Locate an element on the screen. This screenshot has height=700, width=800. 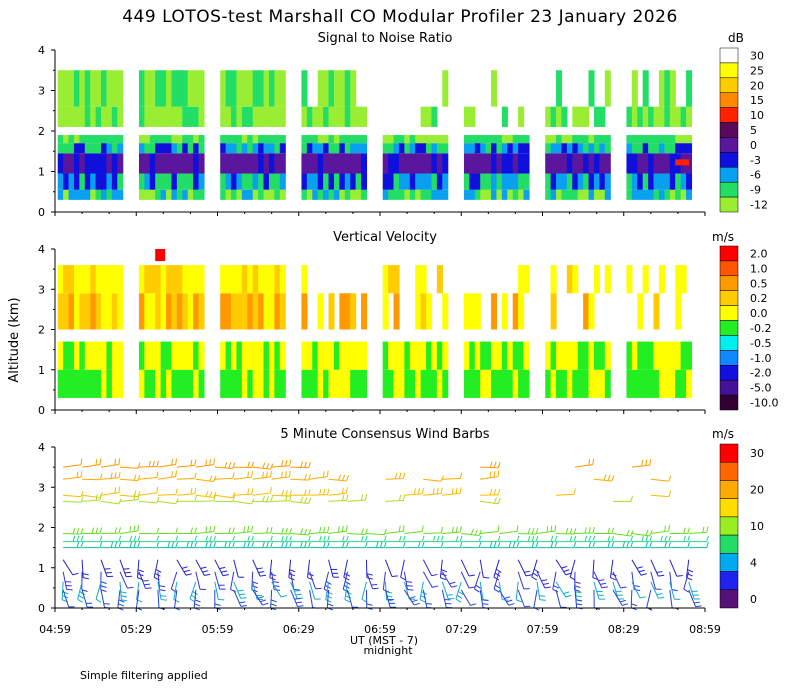
colorbar-swatch is located at coordinates (729, 544).